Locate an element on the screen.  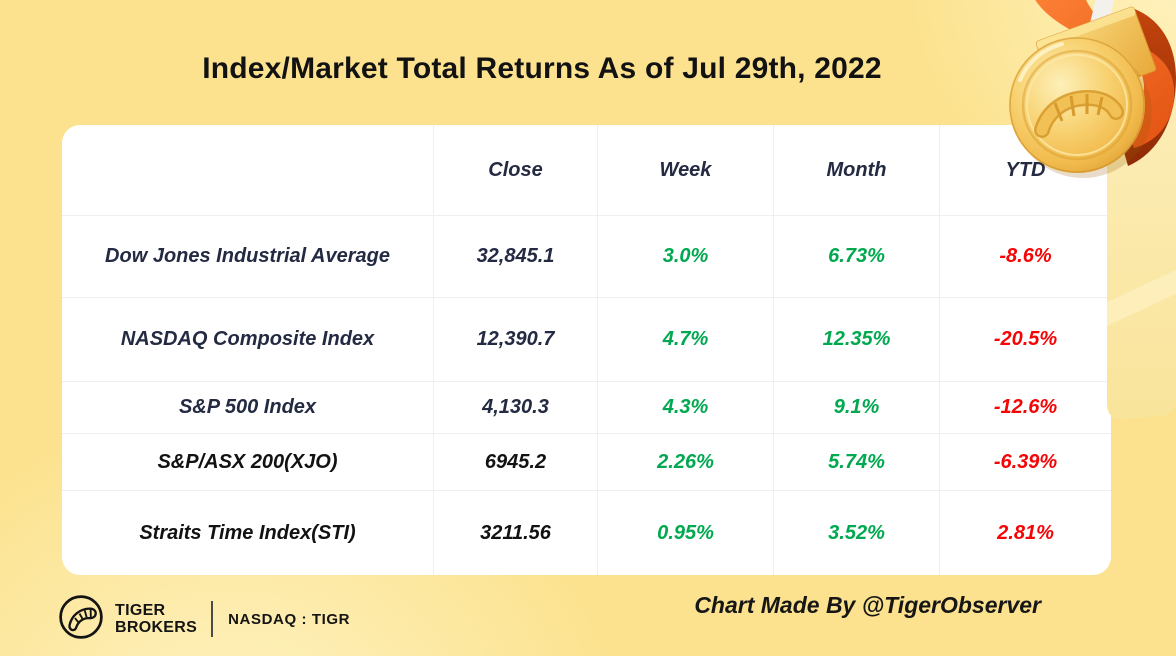
ytd-cell: -8.6% is located at coordinates (1025, 256).